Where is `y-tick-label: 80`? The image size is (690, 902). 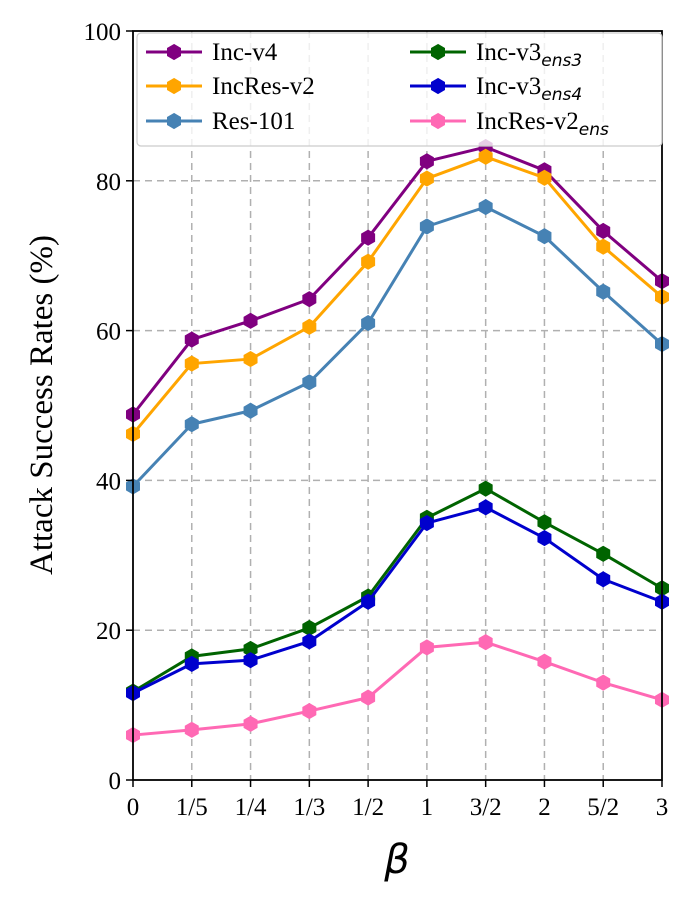 y-tick-label: 80 is located at coordinates (108, 182).